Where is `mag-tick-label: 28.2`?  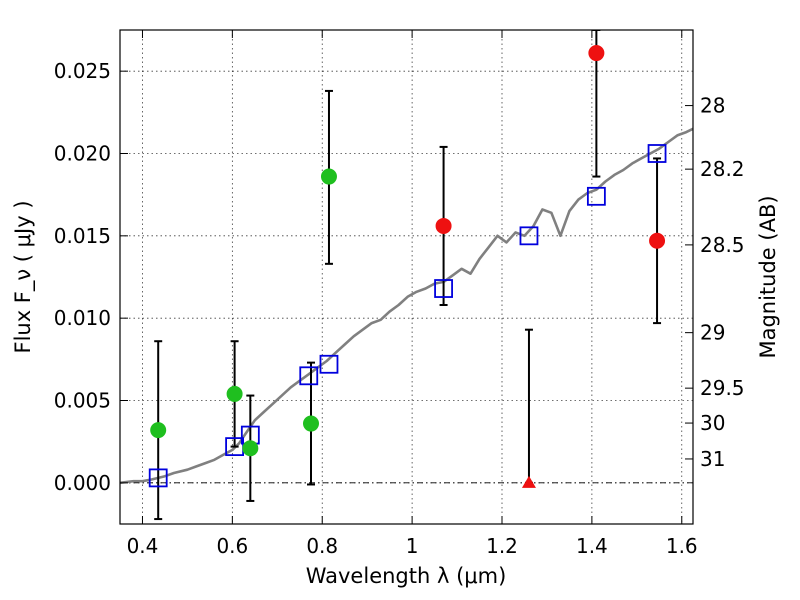 mag-tick-label: 28.2 is located at coordinates (722, 169).